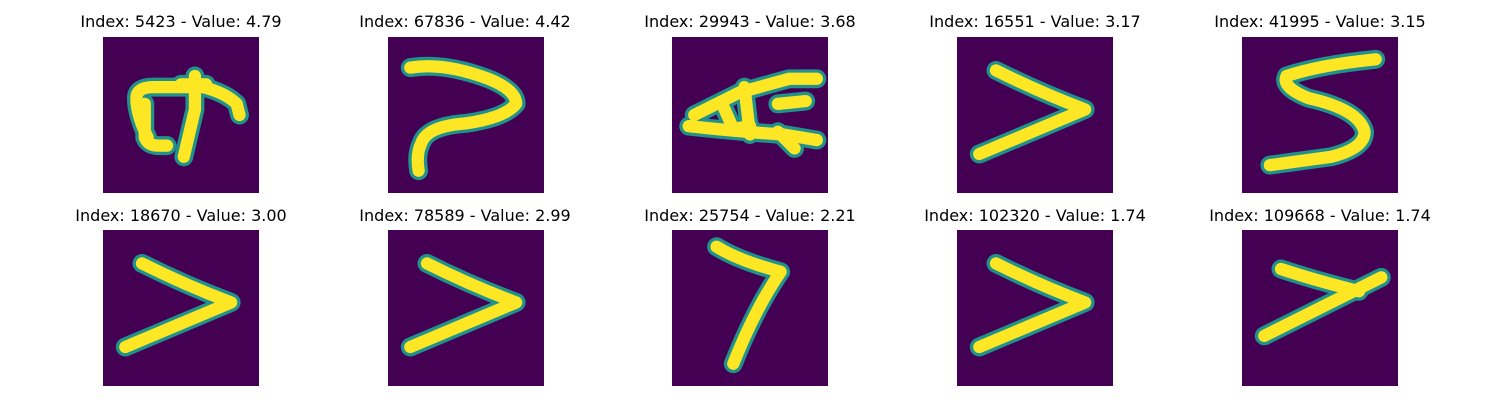 The width and height of the screenshot is (1500, 400). Describe the element at coordinates (750, 21) in the screenshot. I see `panel-title: Index: 29943 - Value: 3.68` at that location.